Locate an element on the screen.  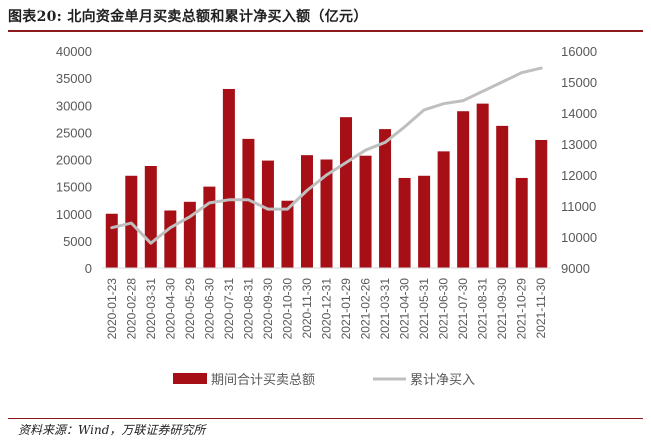
figure-title: 图表20: 北向资金单月买卖总额和累计净买入额（亿元） is located at coordinates (188, 17).